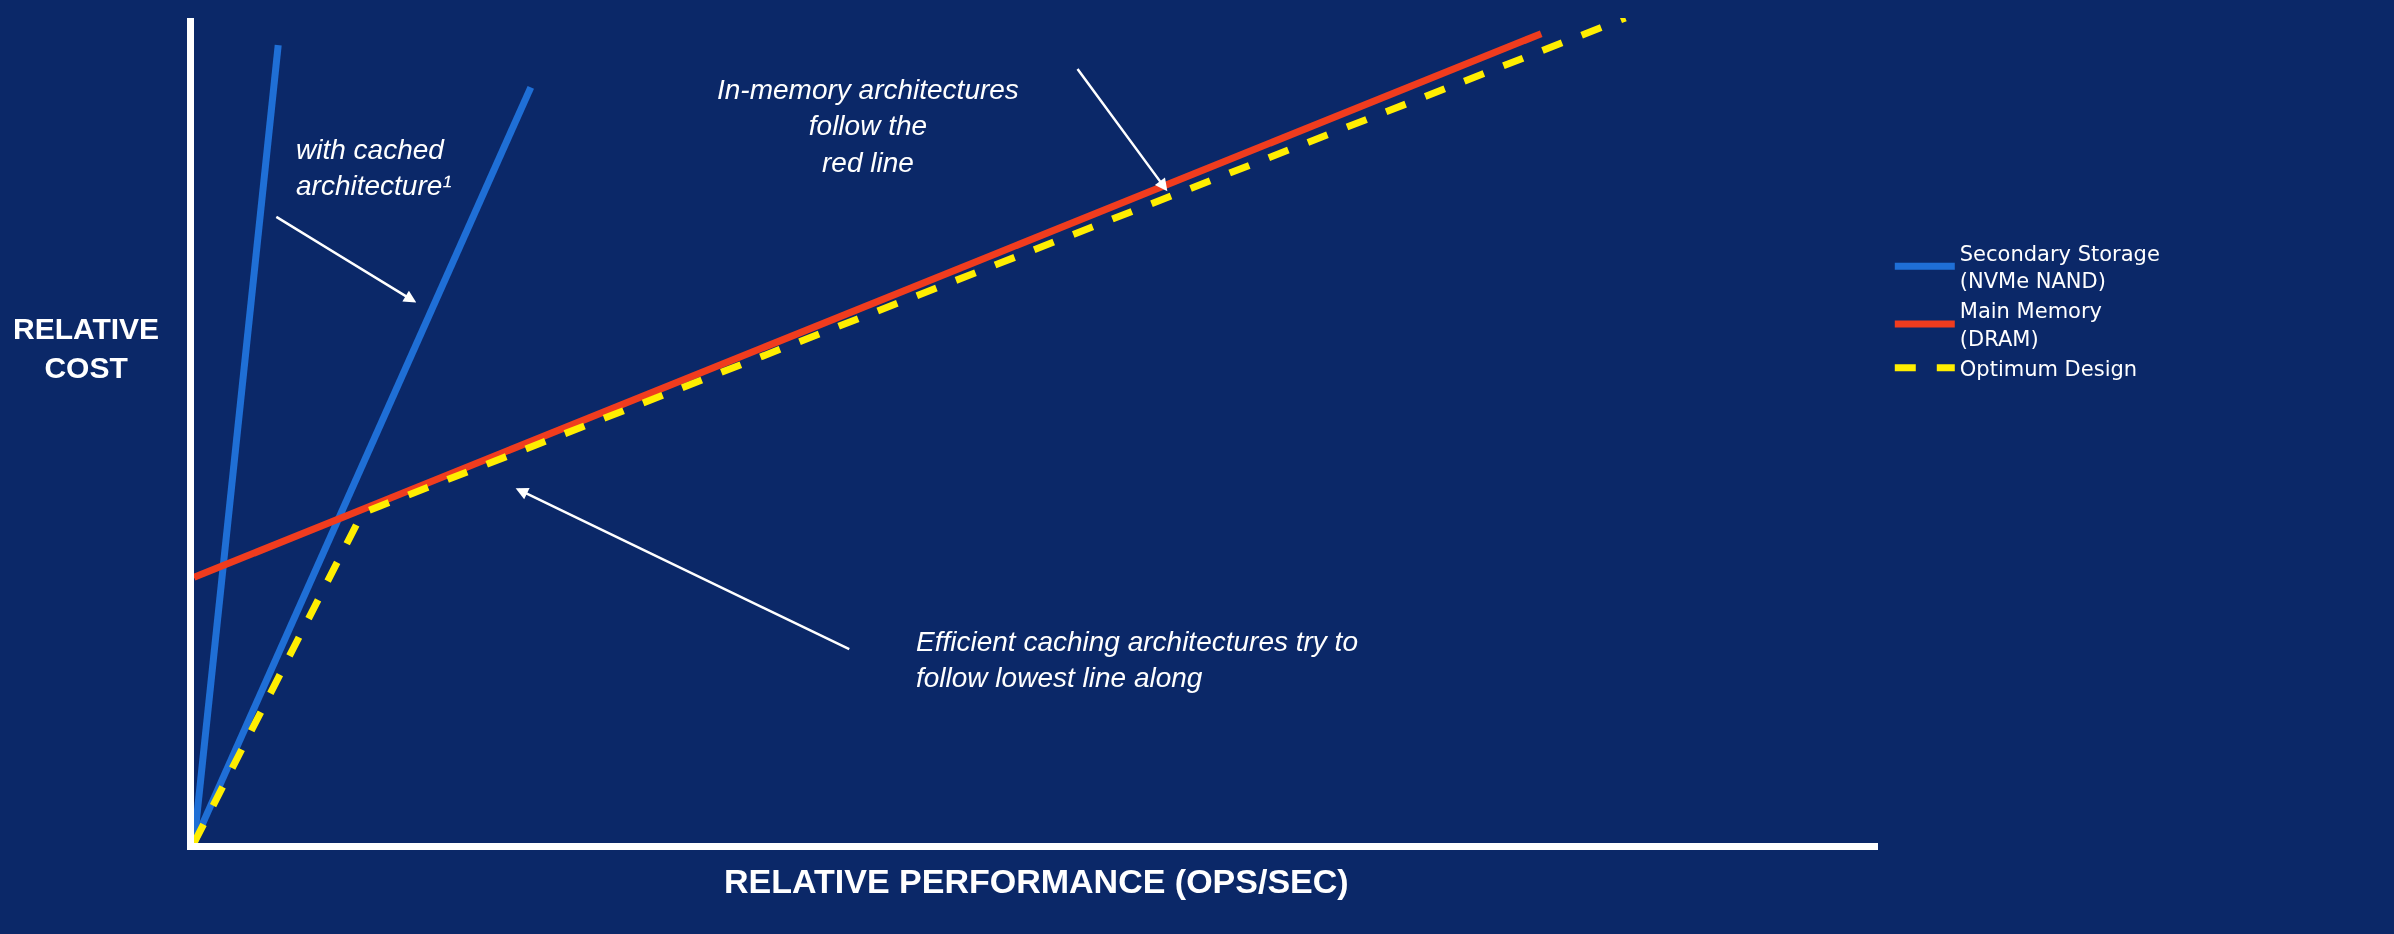 This screenshot has height=934, width=2394. Describe the element at coordinates (86, 348) in the screenshot. I see `y-axis-title: RELATIVE COST` at that location.